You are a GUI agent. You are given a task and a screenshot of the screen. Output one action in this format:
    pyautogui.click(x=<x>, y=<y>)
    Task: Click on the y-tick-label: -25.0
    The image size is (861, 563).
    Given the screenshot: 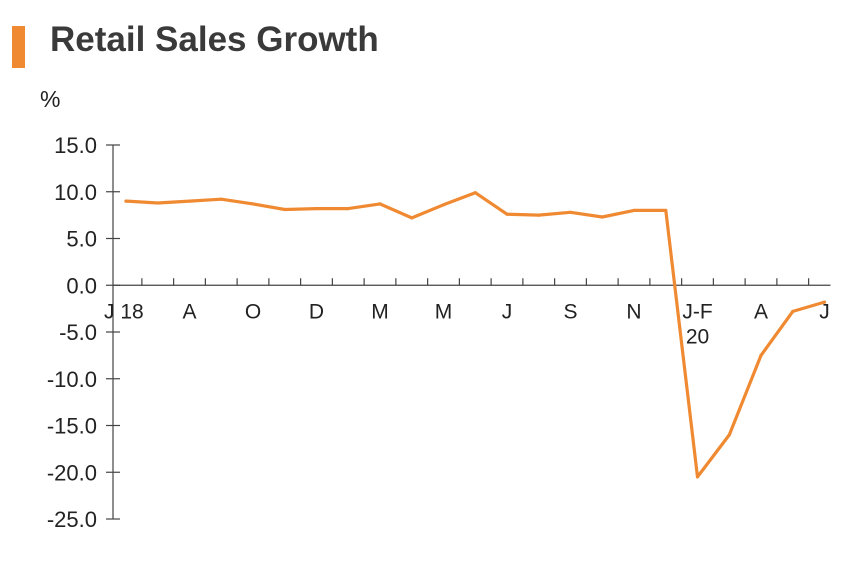 What is the action you would take?
    pyautogui.click(x=72, y=519)
    